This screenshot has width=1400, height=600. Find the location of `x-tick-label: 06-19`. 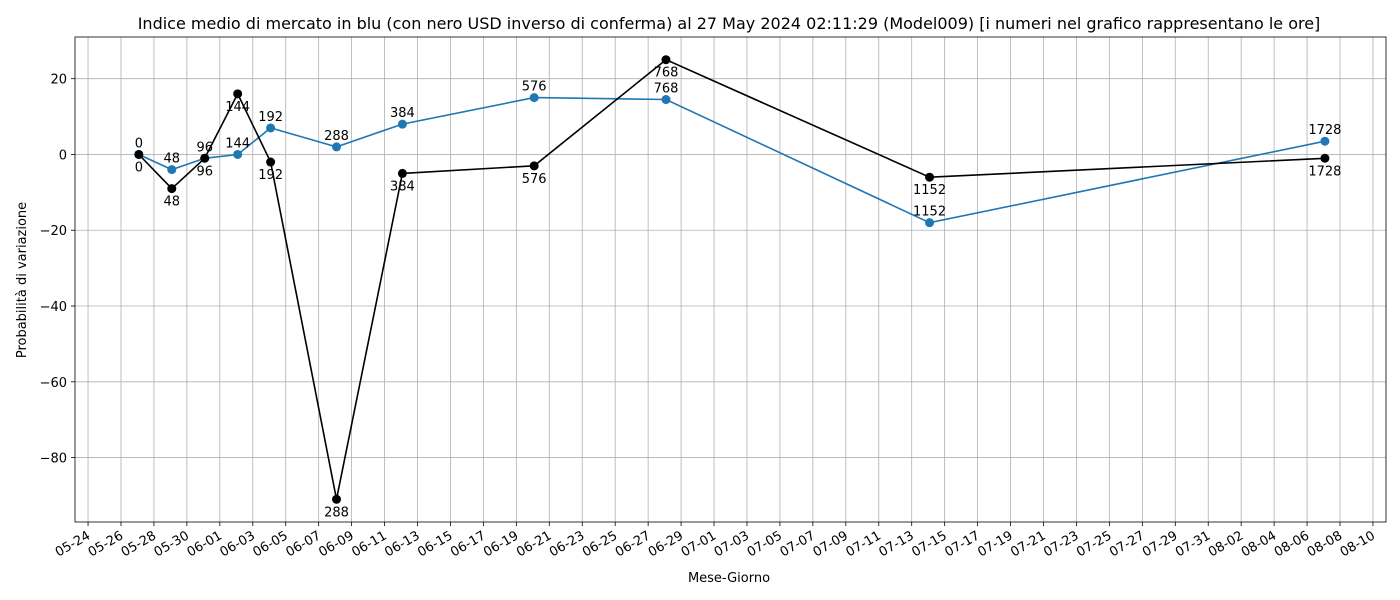

x-tick-label: 06-19 is located at coordinates (501, 544).